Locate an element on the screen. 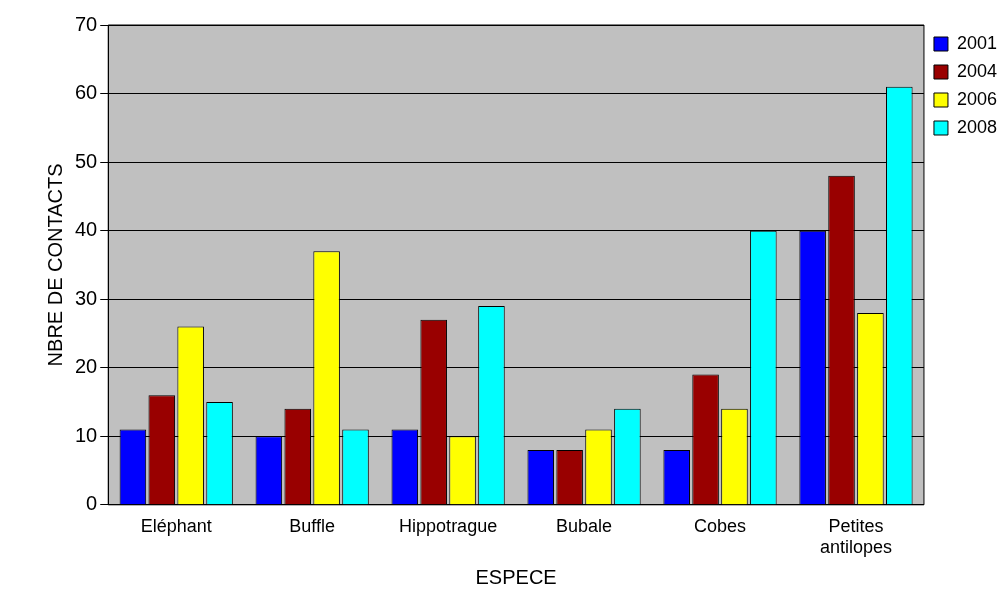  y-tick-label: 20 is located at coordinates (86, 366).